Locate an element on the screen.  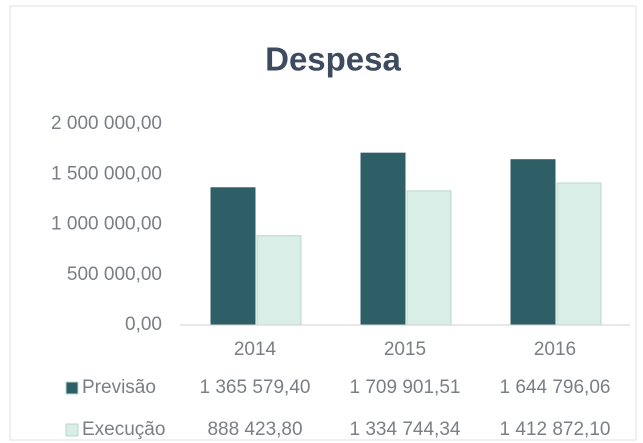
table-value: 1 709 901,51 is located at coordinates (405, 387).